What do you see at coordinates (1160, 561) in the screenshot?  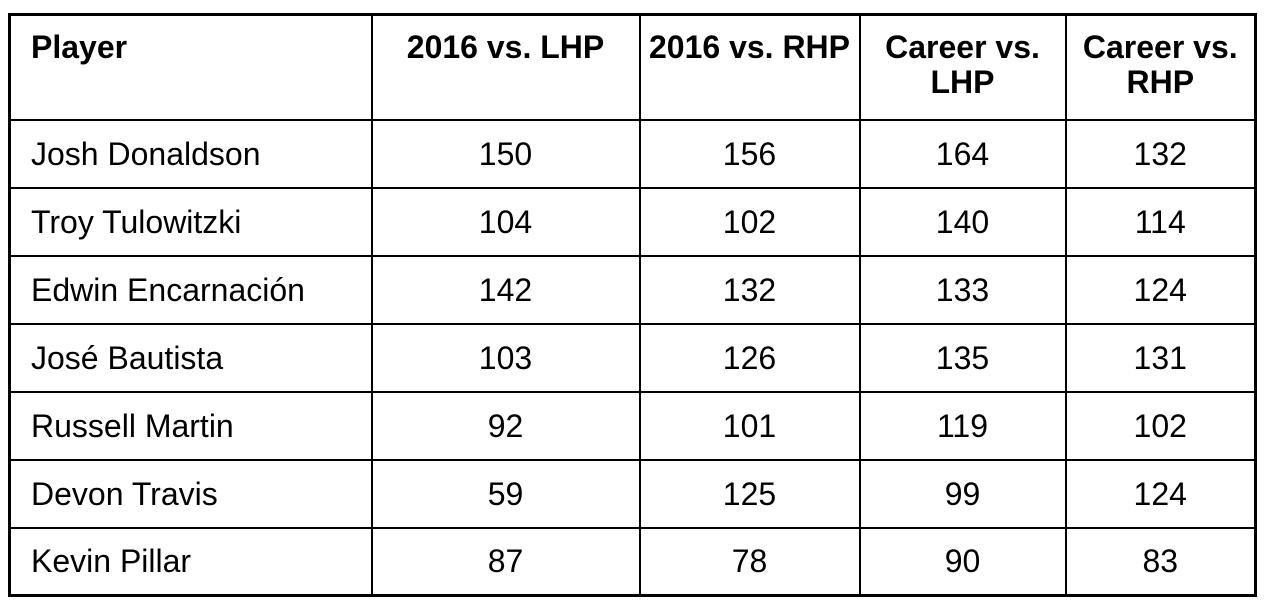 I see `stat-cell: 83` at bounding box center [1160, 561].